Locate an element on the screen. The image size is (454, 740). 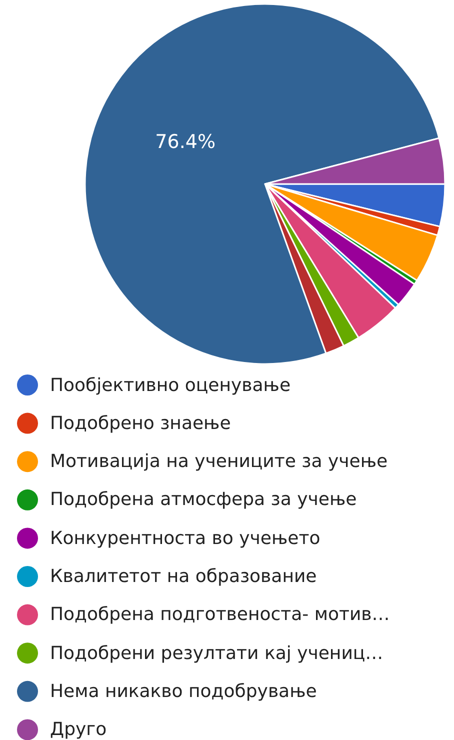
legend-label: Пообјективно оценување is located at coordinates (170, 385).